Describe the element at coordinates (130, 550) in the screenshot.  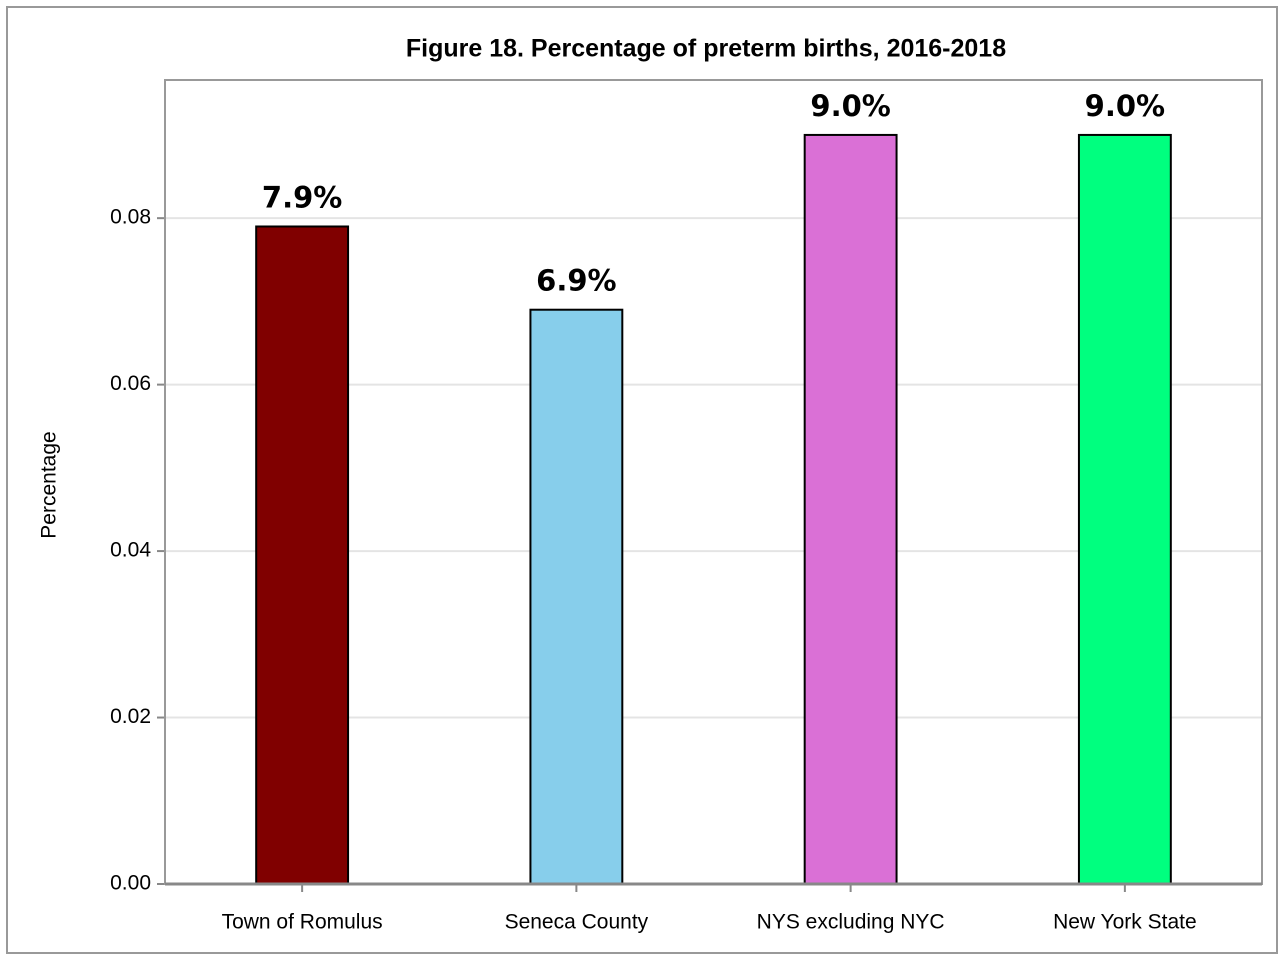
I see `y-tick-label: 0.04` at that location.